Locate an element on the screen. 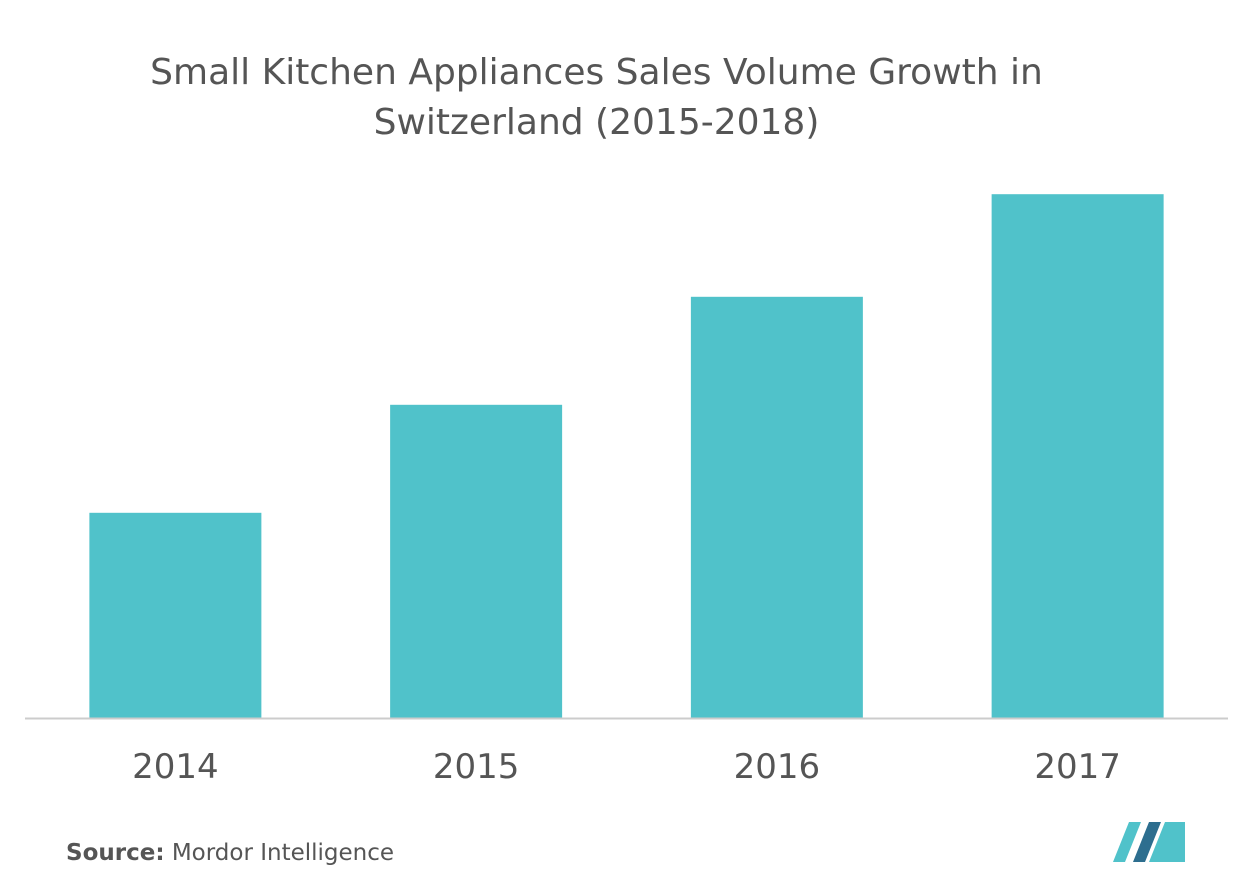 Image resolution: width=1253 pixels, height=894 pixels. bar-2016 is located at coordinates (776, 507).